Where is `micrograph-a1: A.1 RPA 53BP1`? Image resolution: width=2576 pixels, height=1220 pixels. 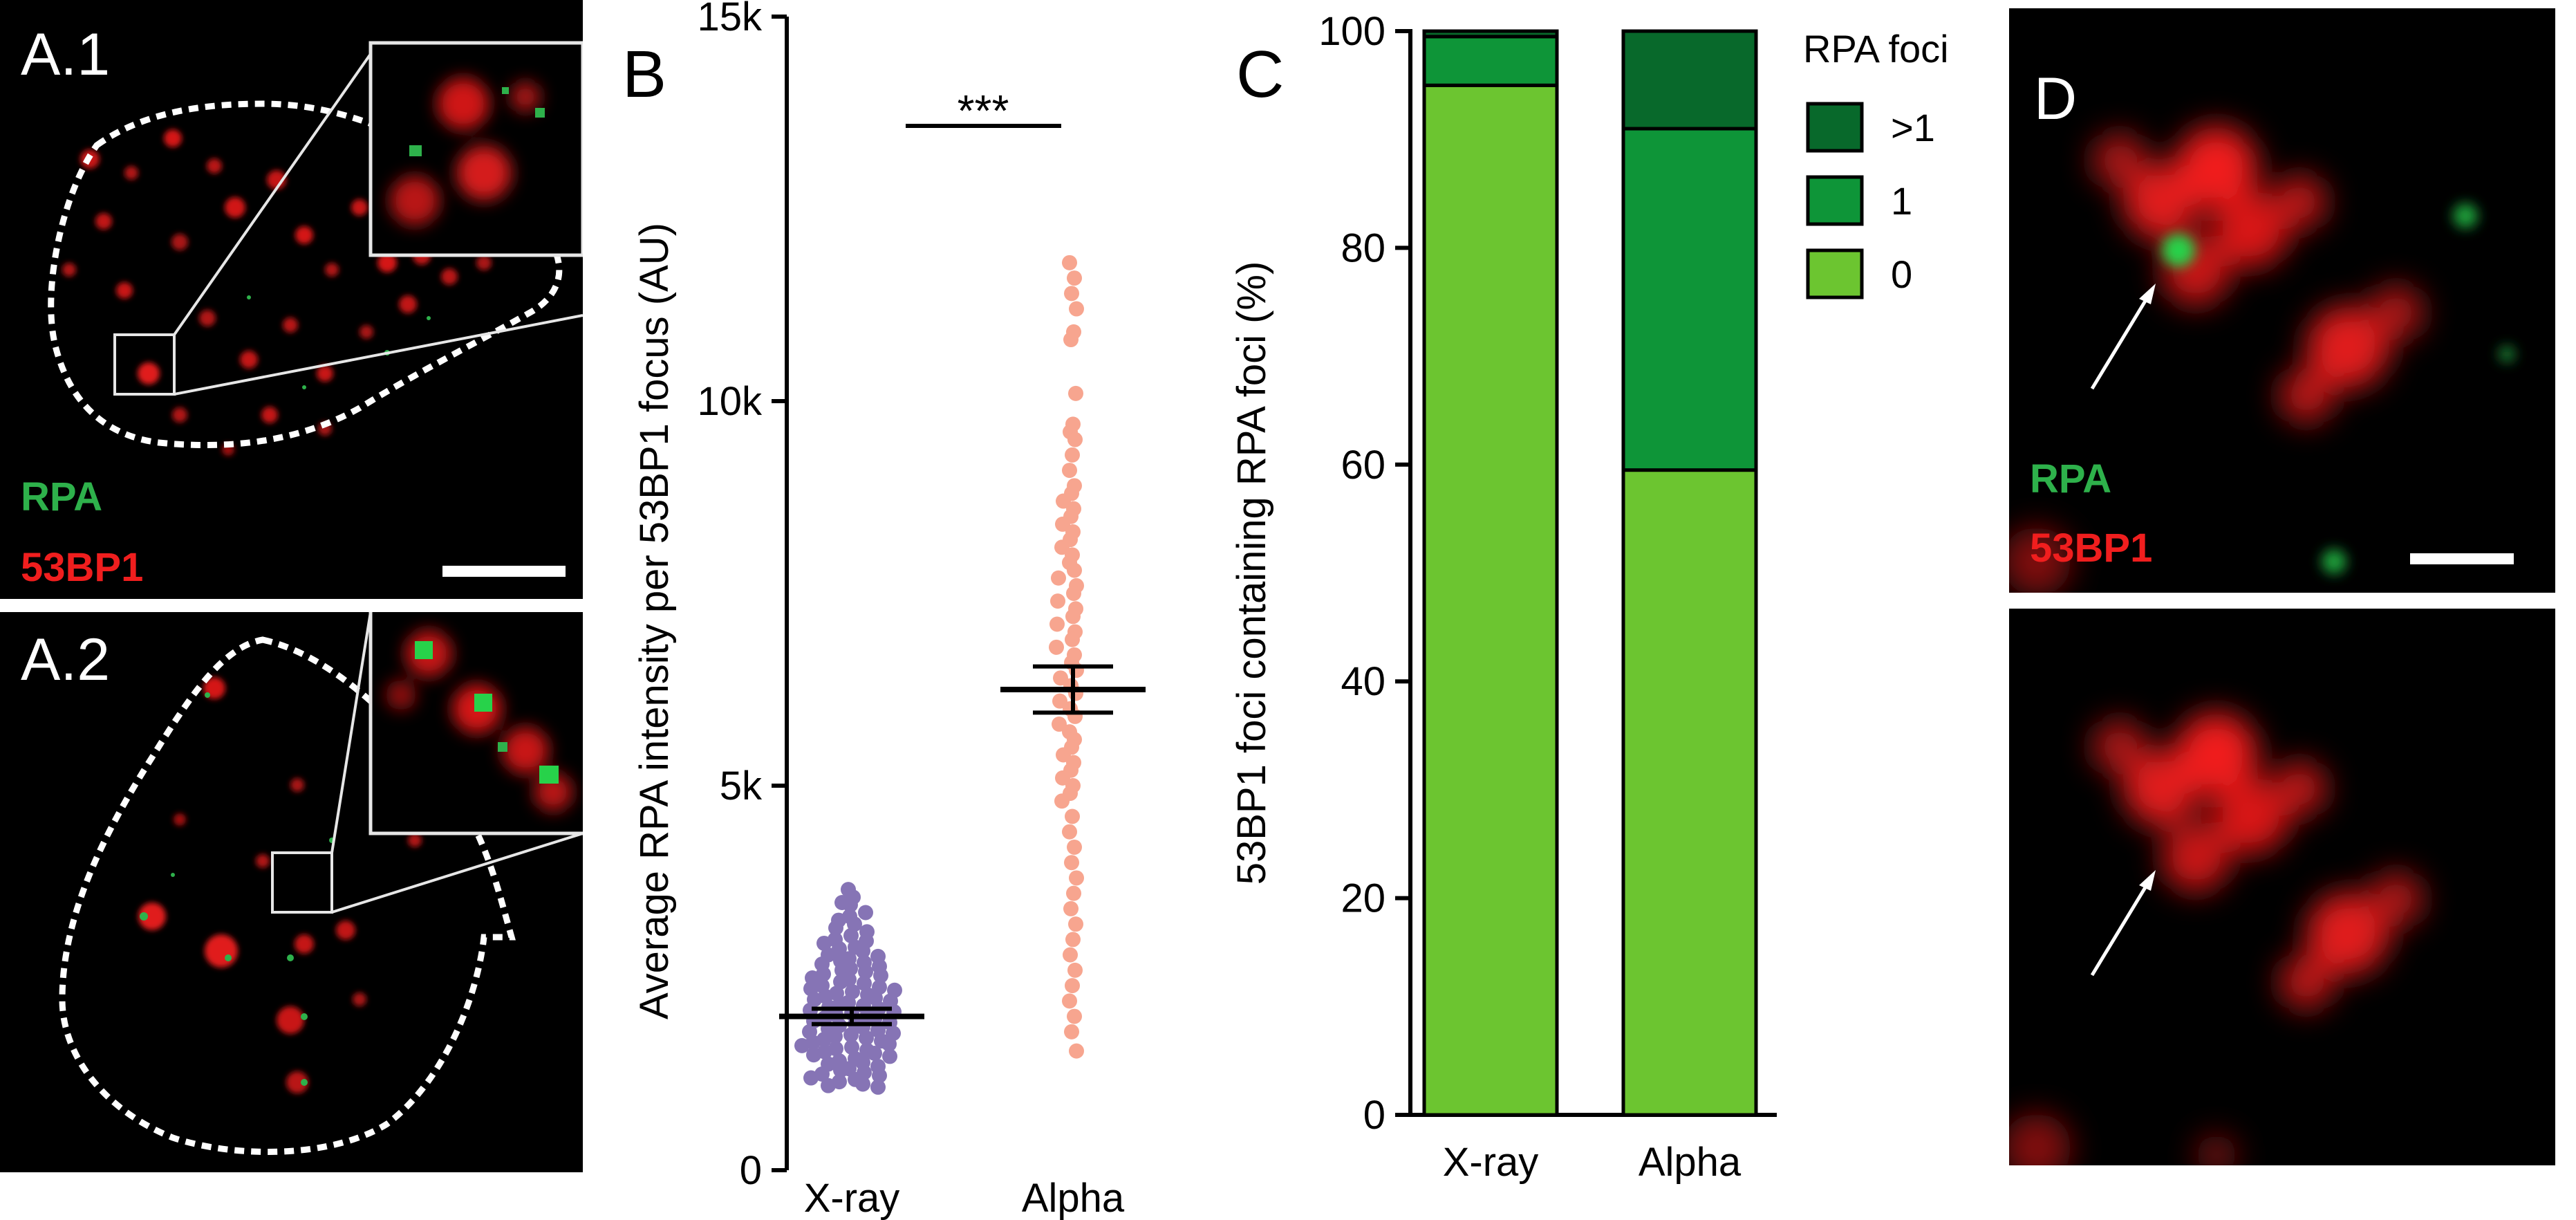
micrograph-a1: A.1 RPA 53BP1 is located at coordinates (291, 299).